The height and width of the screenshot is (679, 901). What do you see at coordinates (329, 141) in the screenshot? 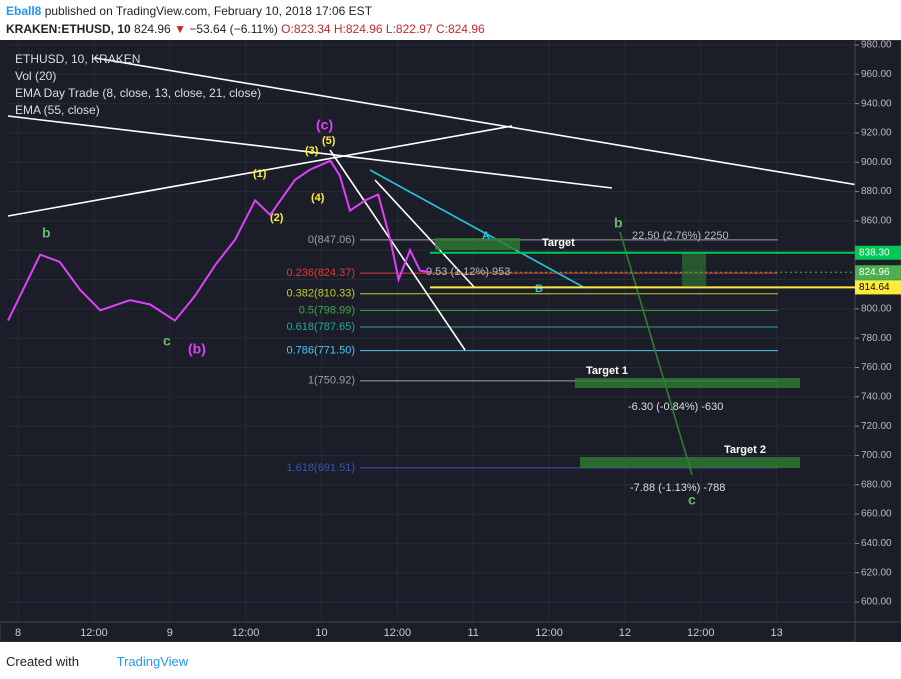
I see `wave-label: (5)` at bounding box center [329, 141].